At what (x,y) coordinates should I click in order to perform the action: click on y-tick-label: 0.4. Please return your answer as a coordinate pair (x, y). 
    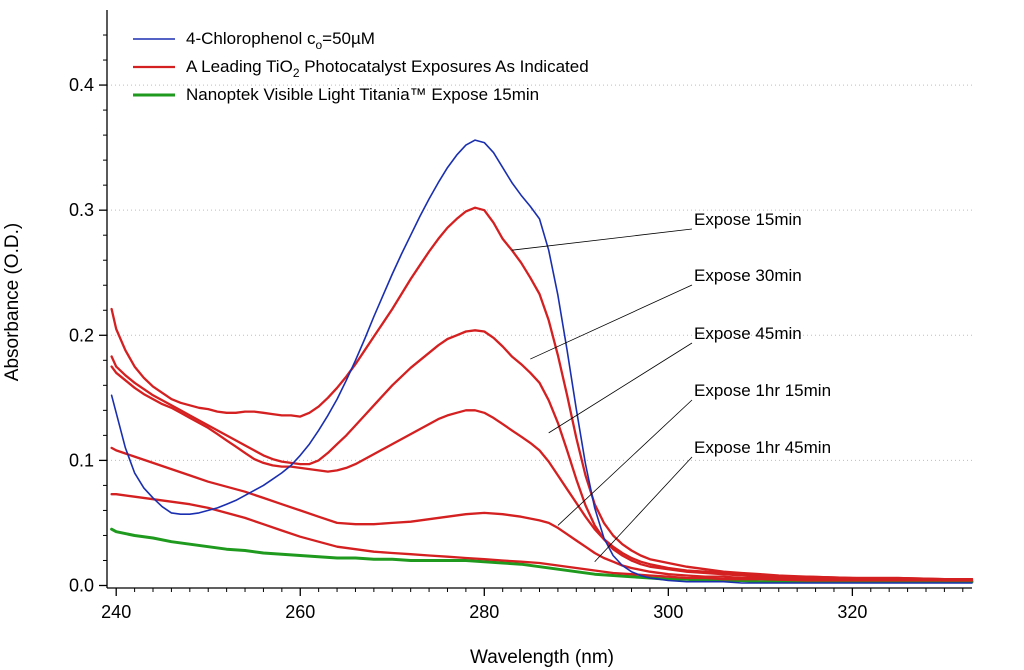
    Looking at the image, I should click on (81, 85).